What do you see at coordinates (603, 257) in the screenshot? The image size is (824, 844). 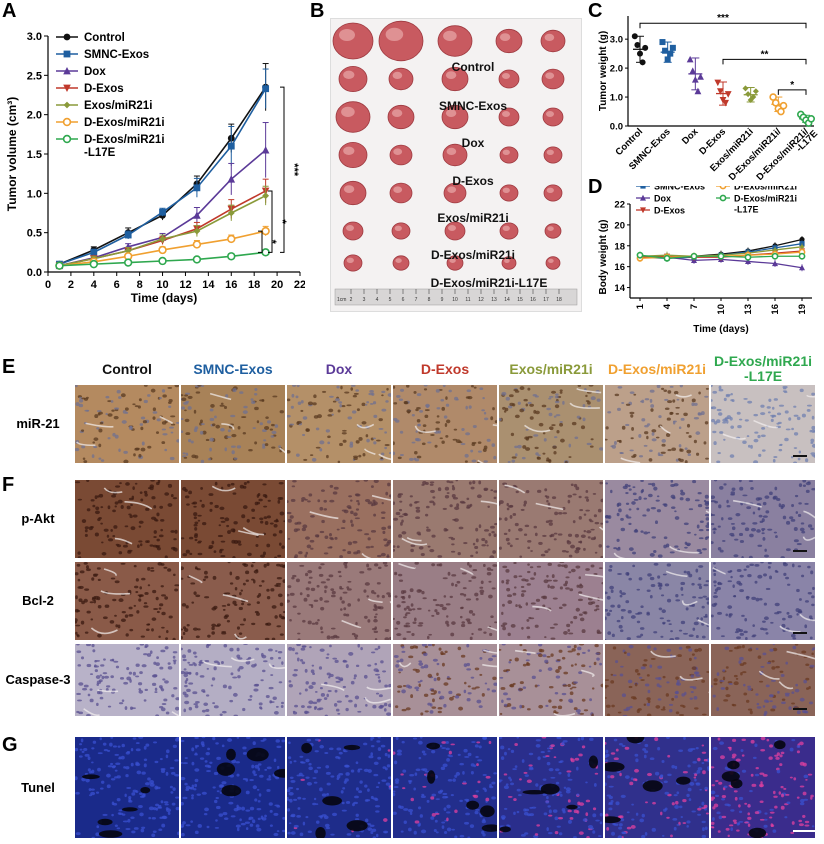 I see `d-y-label: Body weight (g)` at bounding box center [603, 257].